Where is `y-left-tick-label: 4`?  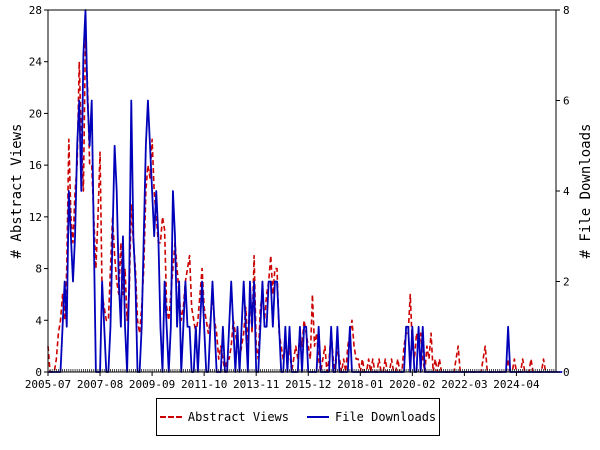
y-left-tick-label: 4 is located at coordinates (38, 320).